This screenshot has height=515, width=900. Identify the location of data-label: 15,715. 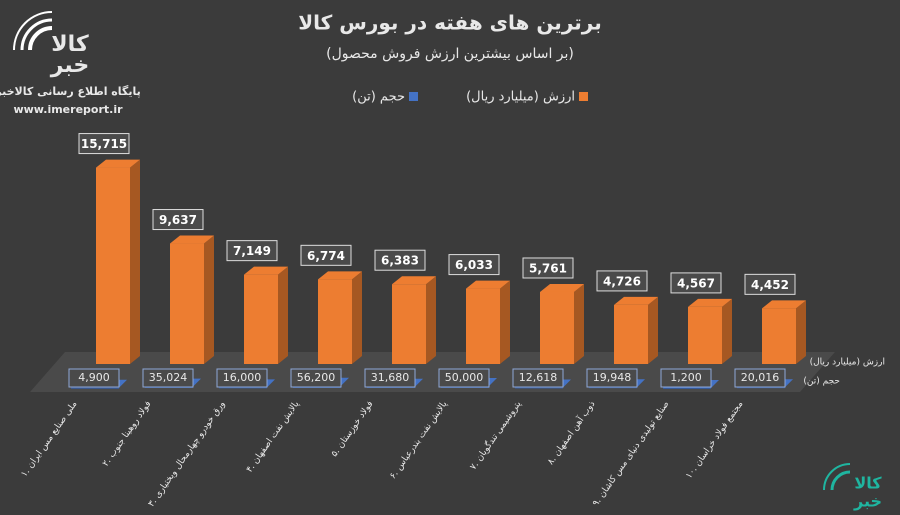
(104, 144).